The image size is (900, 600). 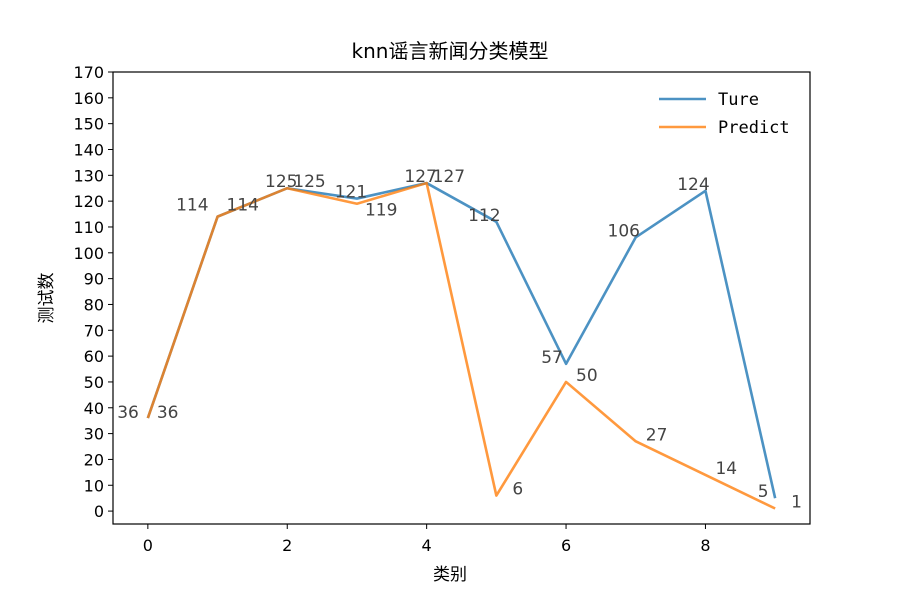 What do you see at coordinates (148, 545) in the screenshot?
I see `x-tick-label: 0` at bounding box center [148, 545].